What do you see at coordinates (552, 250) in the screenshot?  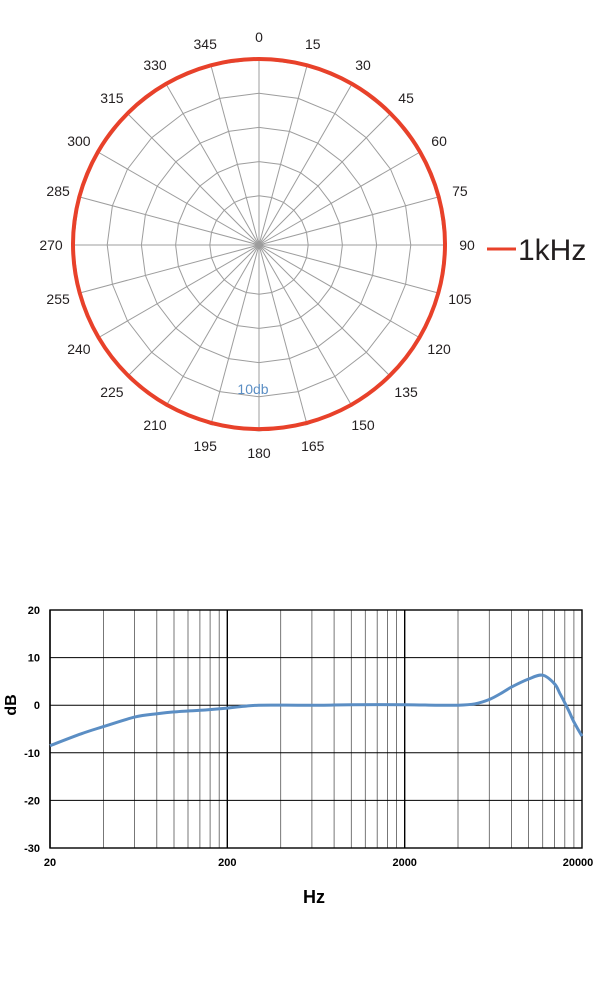 I see `legend-label: 1kHz` at bounding box center [552, 250].